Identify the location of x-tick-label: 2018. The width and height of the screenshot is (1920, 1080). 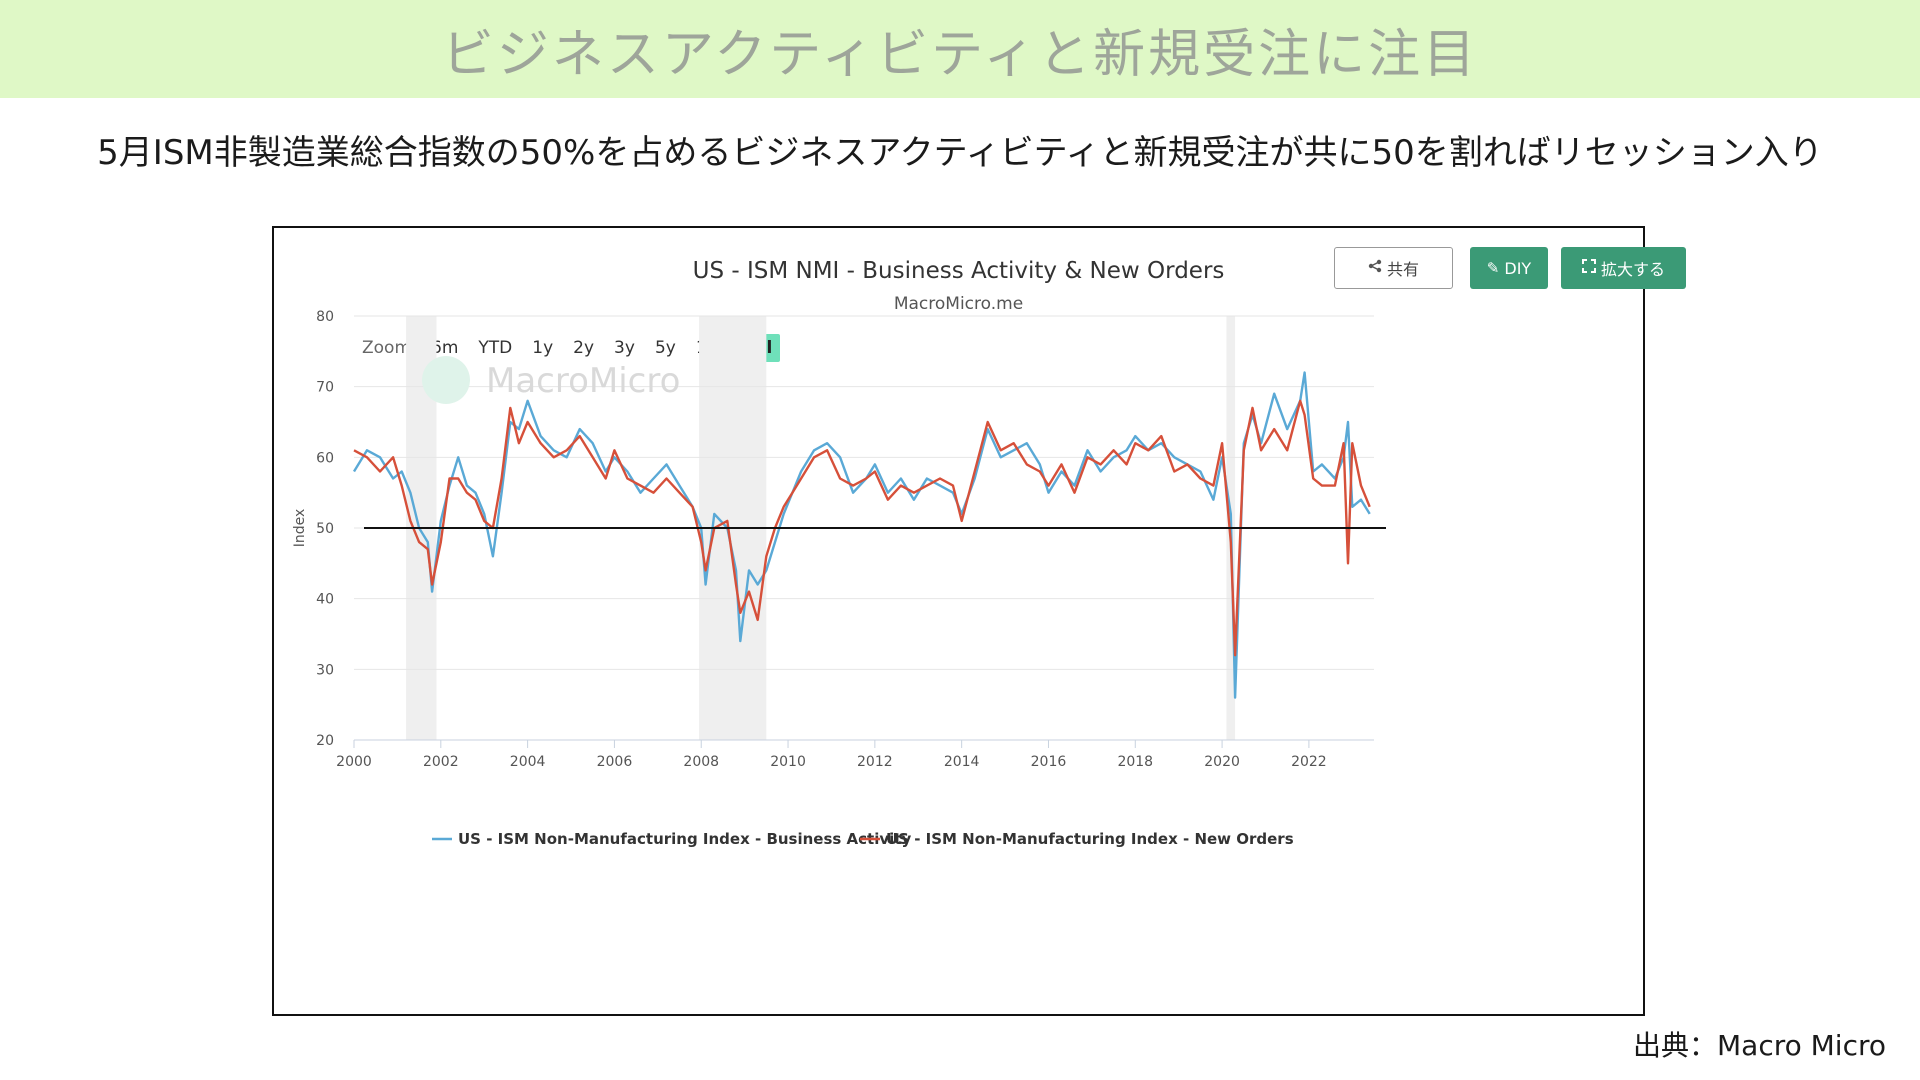
(1135, 762).